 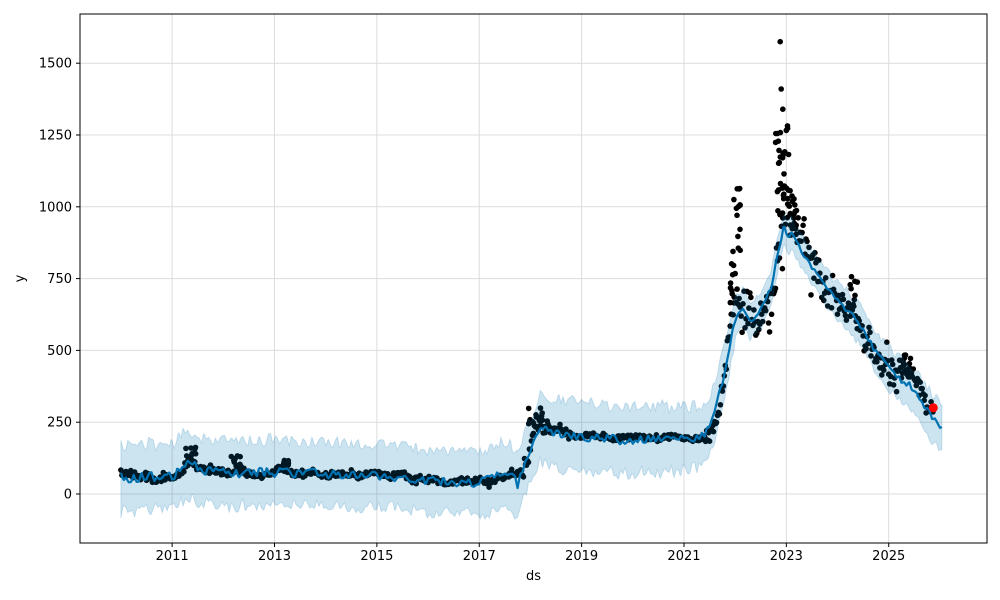 What do you see at coordinates (55, 207) in the screenshot?
I see `y-tick-label: 1000` at bounding box center [55, 207].